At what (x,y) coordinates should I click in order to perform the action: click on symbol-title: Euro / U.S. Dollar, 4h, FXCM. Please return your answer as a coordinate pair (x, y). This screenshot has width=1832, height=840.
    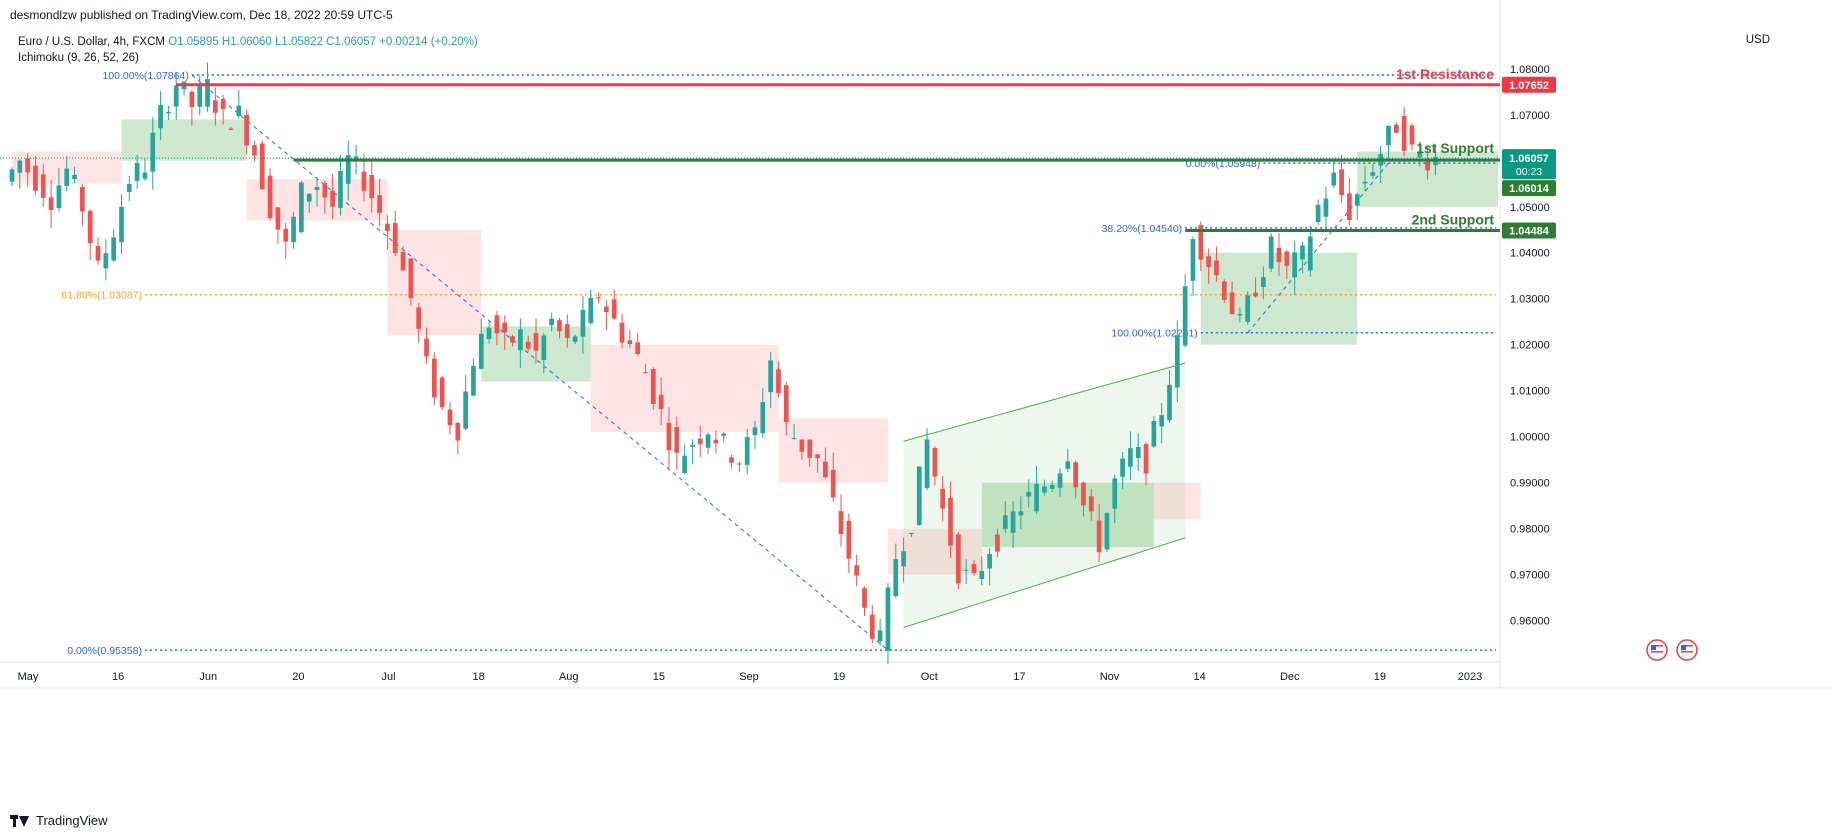
    Looking at the image, I should click on (91, 42).